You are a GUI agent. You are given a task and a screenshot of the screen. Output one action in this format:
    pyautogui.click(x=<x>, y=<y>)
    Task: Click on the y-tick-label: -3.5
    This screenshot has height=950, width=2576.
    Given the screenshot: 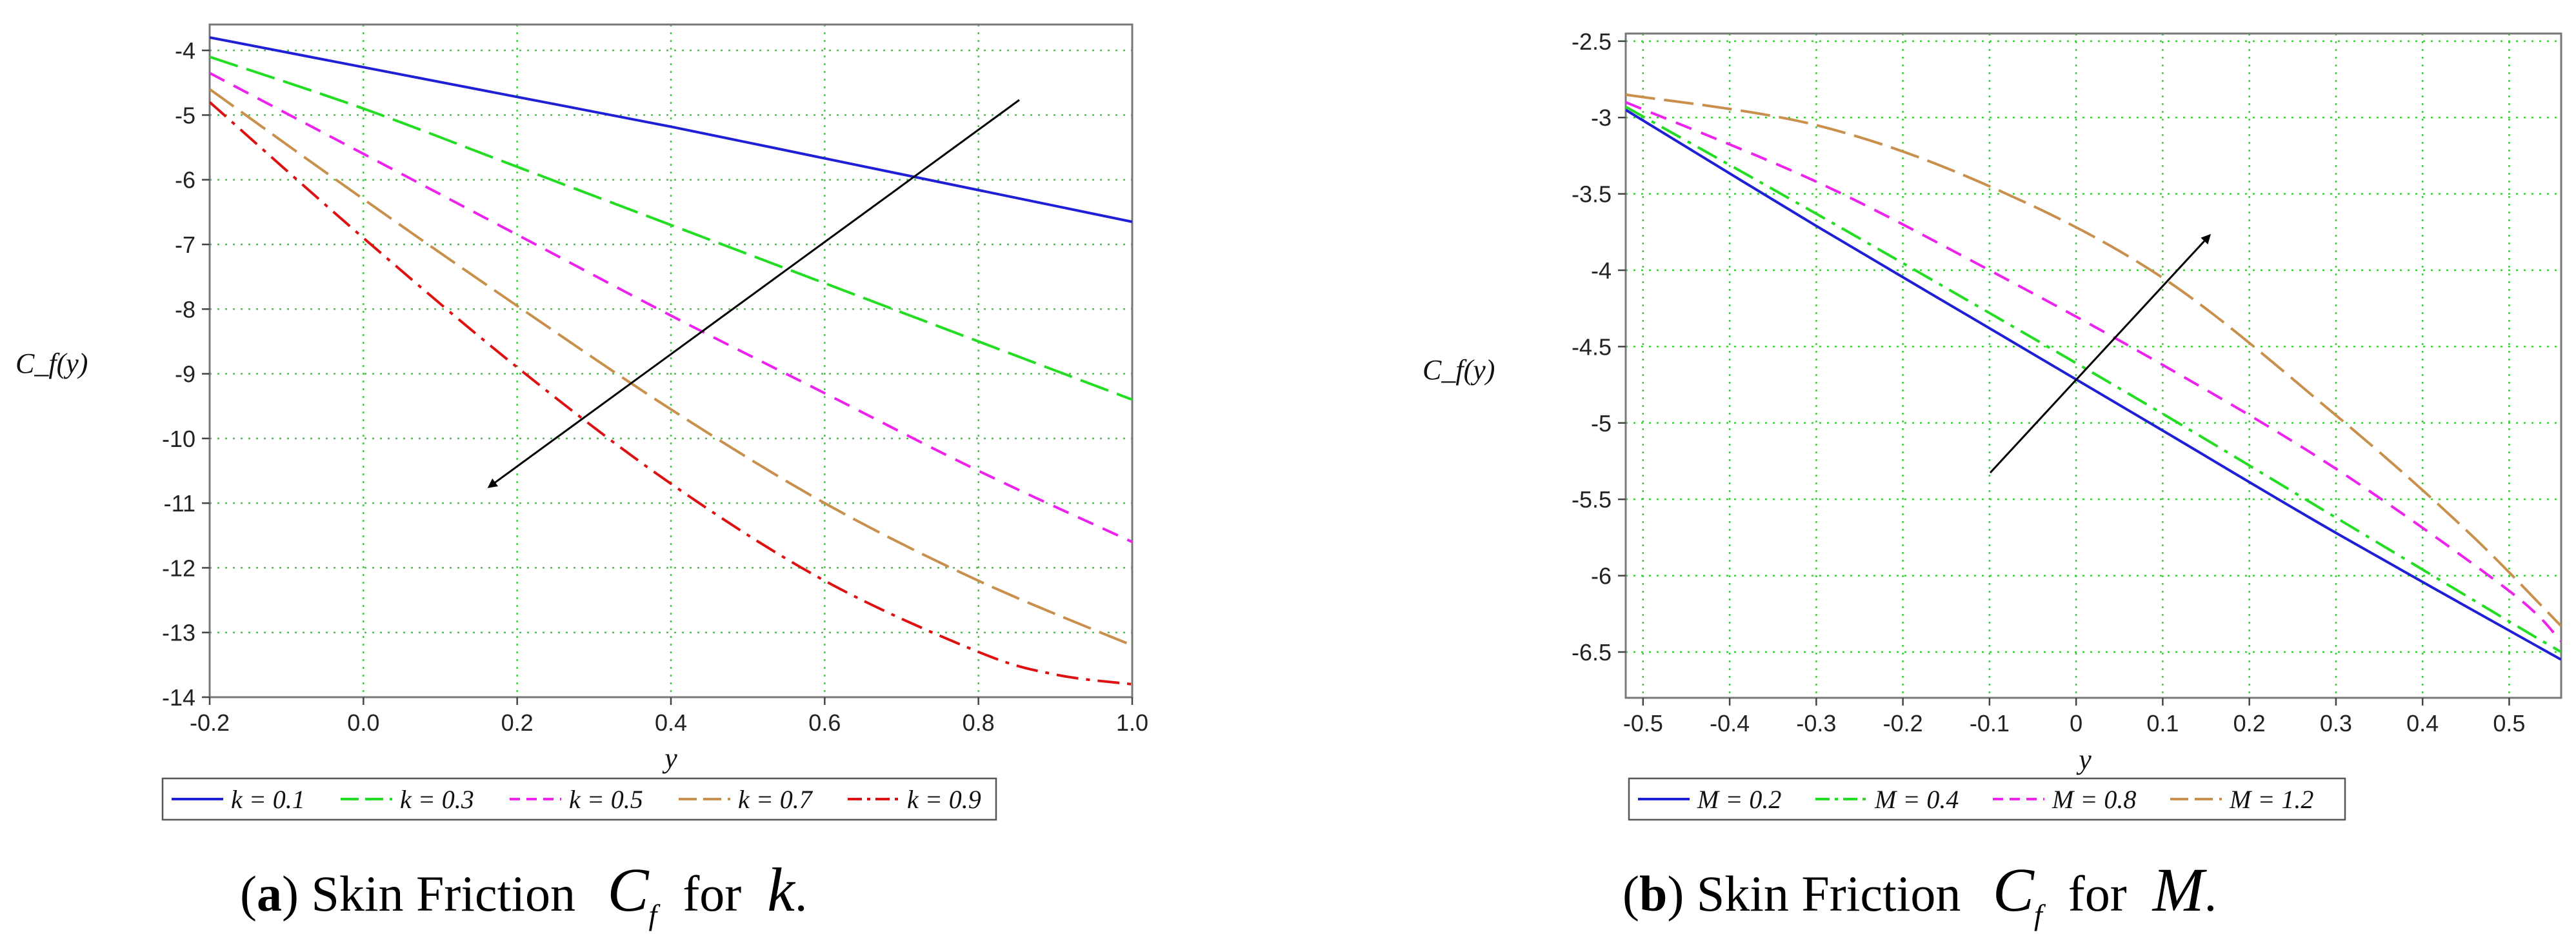 What is the action you would take?
    pyautogui.click(x=1592, y=194)
    